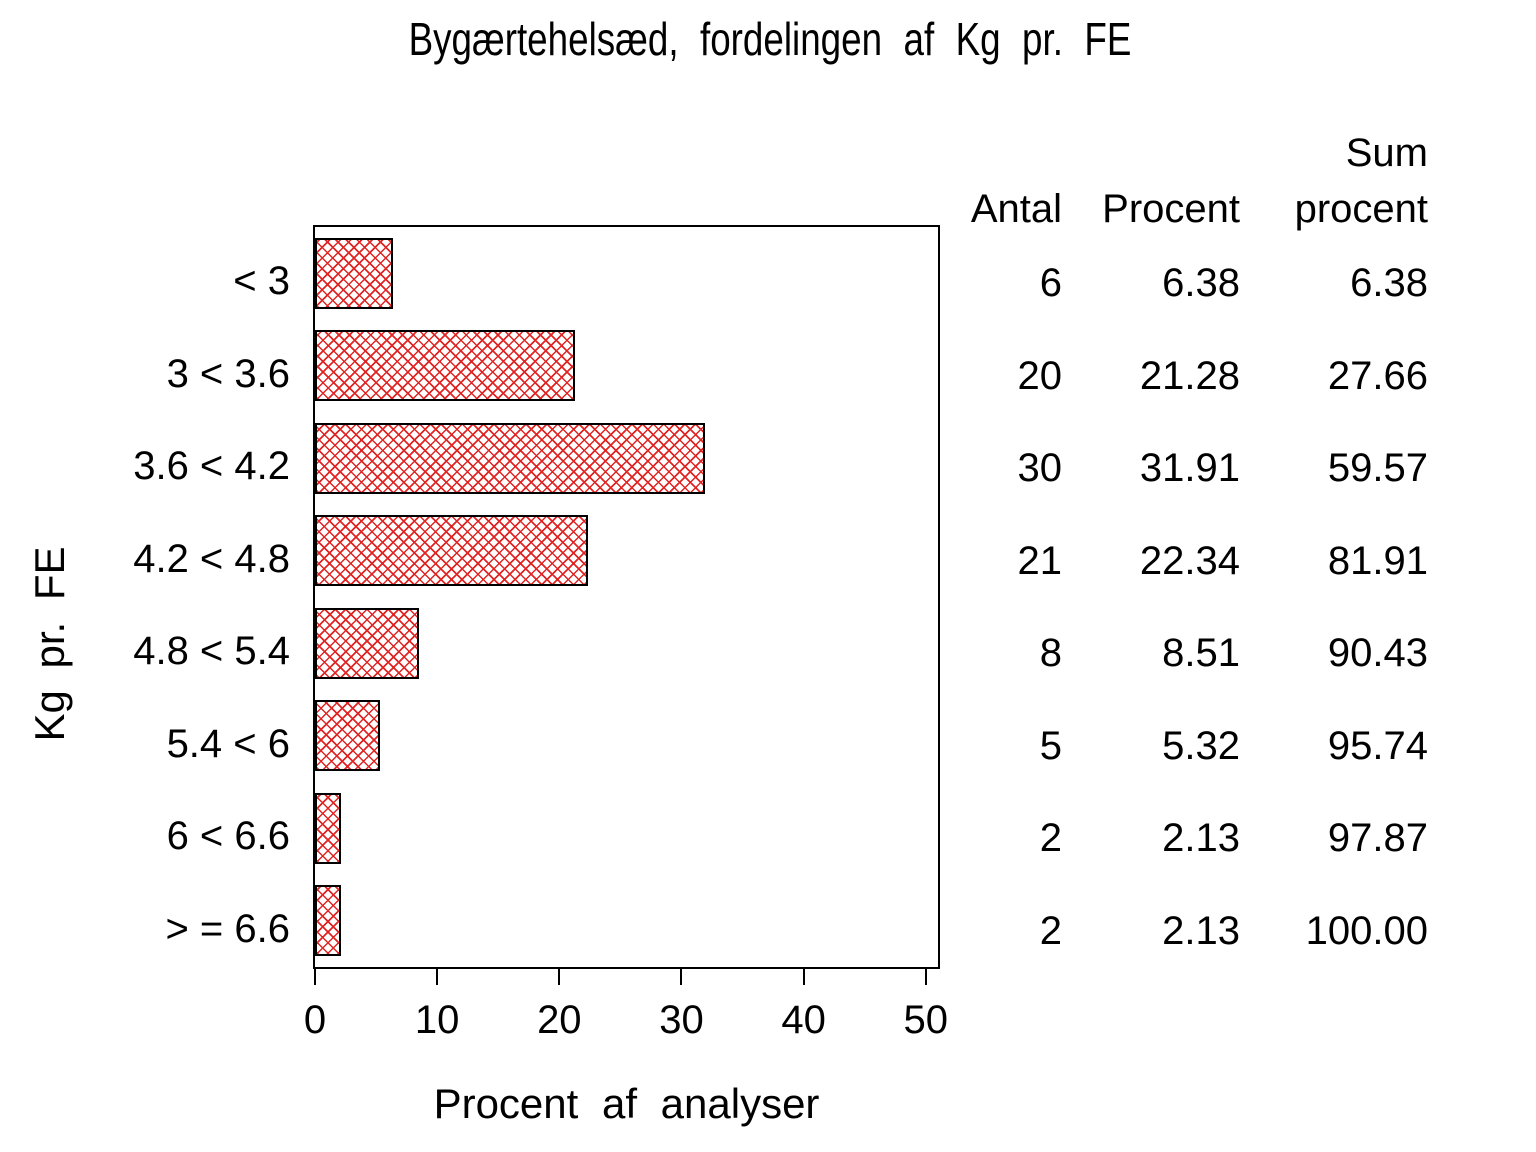 This screenshot has width=1536, height=1152. Describe the element at coordinates (228, 836) in the screenshot. I see `category-label: 6 < 6.6` at that location.